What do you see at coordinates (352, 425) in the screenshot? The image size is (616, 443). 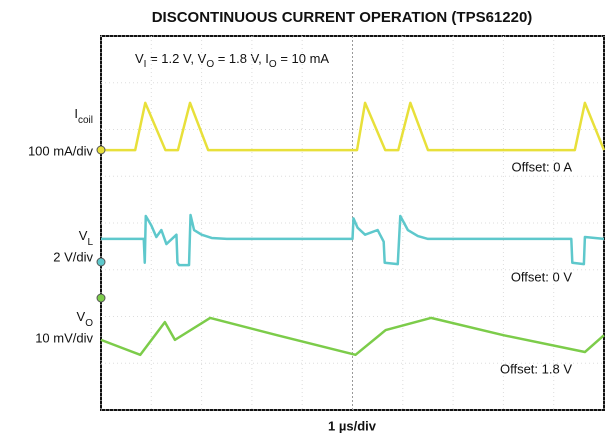 I see `x-axis-label: 1 µs/div` at bounding box center [352, 425].